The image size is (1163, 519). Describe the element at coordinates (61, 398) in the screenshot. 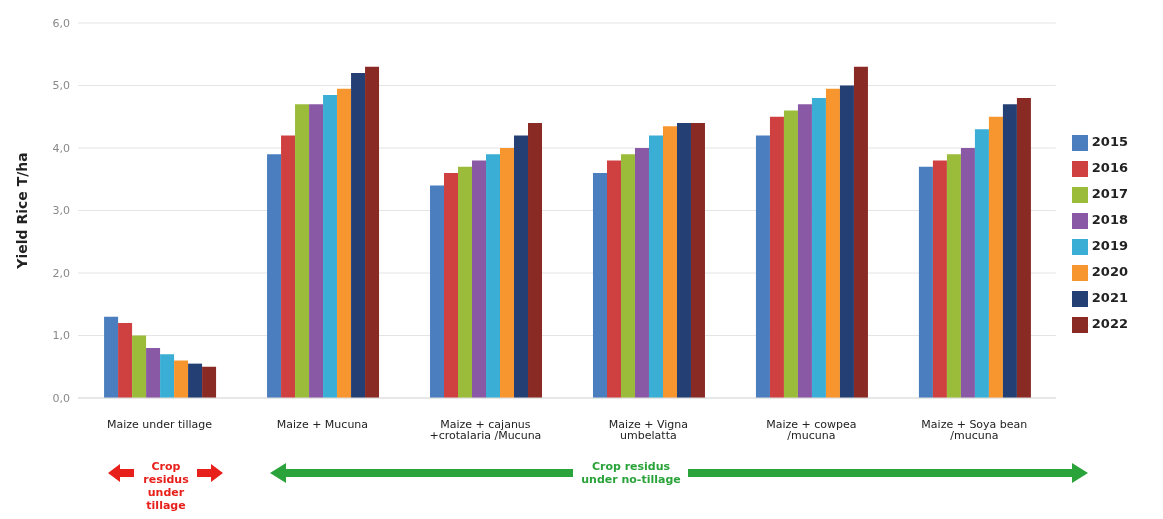

I see `y-tick-label: 0,0` at that location.